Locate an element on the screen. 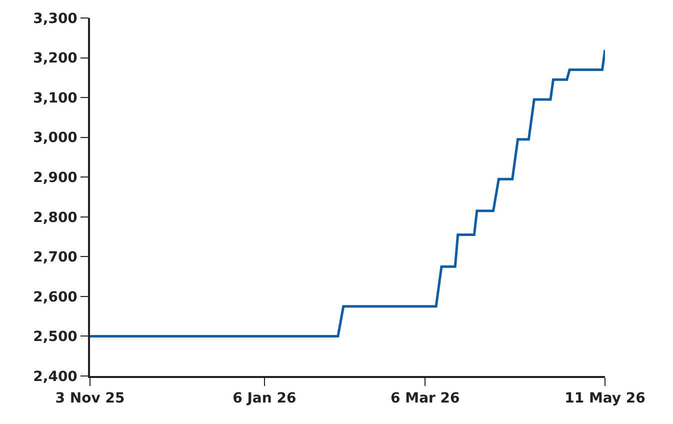  y-tick-label: 2,400 is located at coordinates (55, 376).